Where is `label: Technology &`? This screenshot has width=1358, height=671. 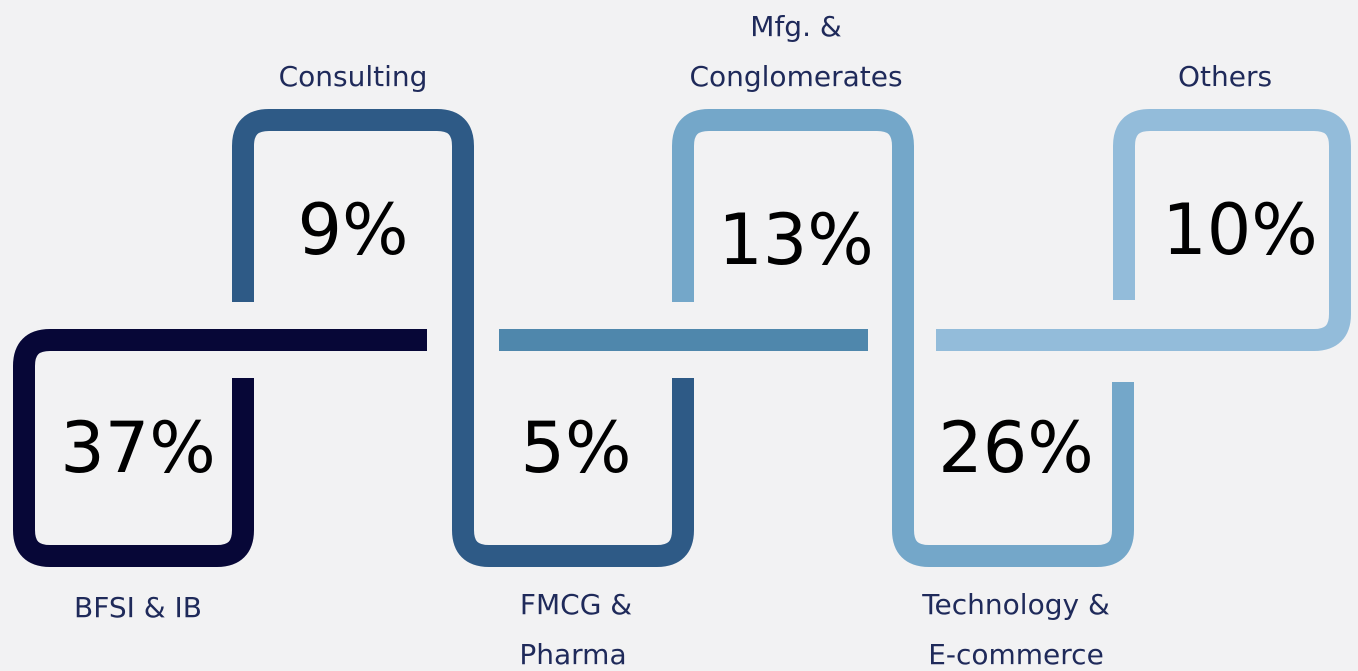 label: Technology & is located at coordinates (1015, 604).